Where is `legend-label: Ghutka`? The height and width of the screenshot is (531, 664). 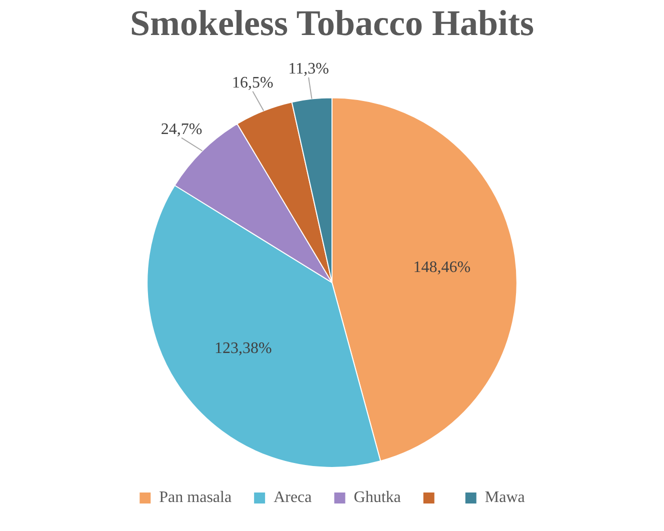
legend-label: Ghutka is located at coordinates (377, 497).